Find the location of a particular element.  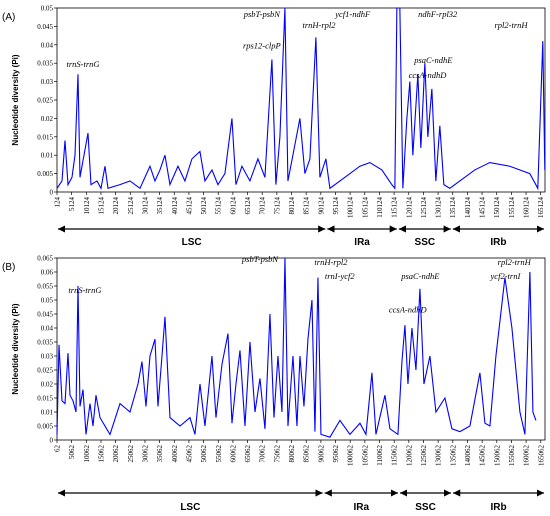

annotation: trnH-rpl2 is located at coordinates (319, 25).